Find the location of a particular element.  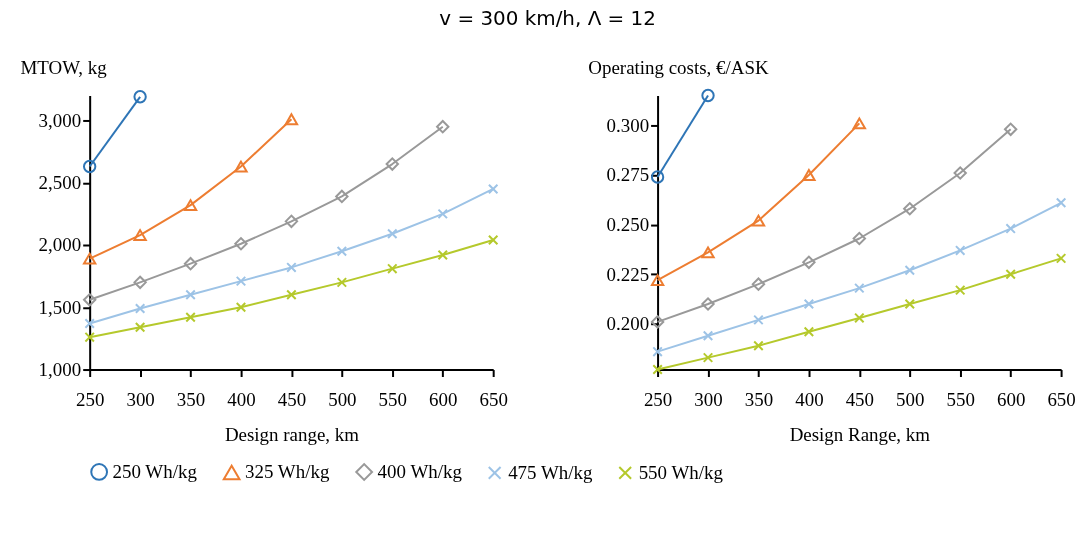

legend-label: 550 Wh/kg is located at coordinates (681, 472).